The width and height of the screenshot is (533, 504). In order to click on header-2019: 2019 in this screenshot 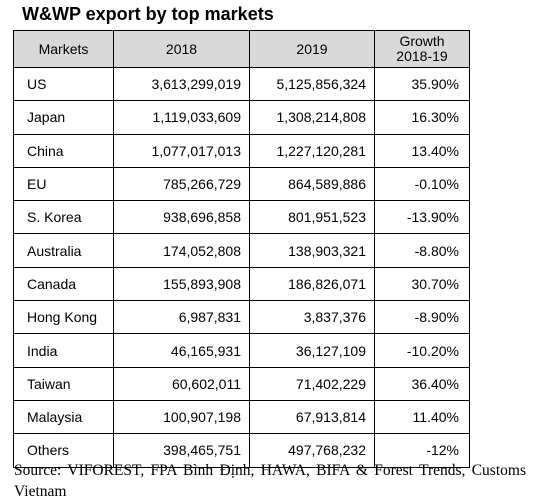, I will do `click(312, 49)`.